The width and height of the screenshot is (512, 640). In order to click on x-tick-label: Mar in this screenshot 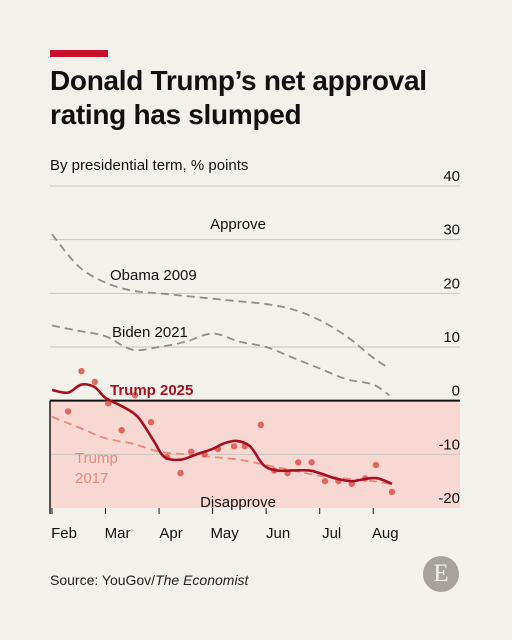, I will do `click(118, 533)`.